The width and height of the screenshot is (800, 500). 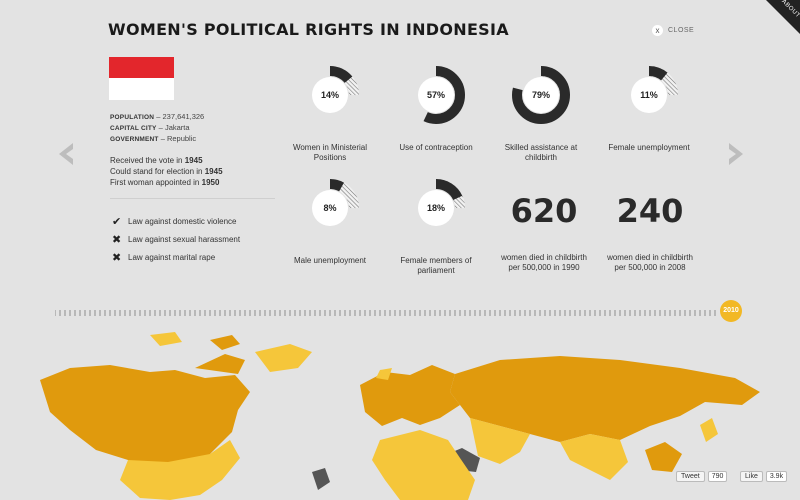 What do you see at coordinates (165, 182) in the screenshot?
I see `vote-line: First woman appointed in 1950` at bounding box center [165, 182].